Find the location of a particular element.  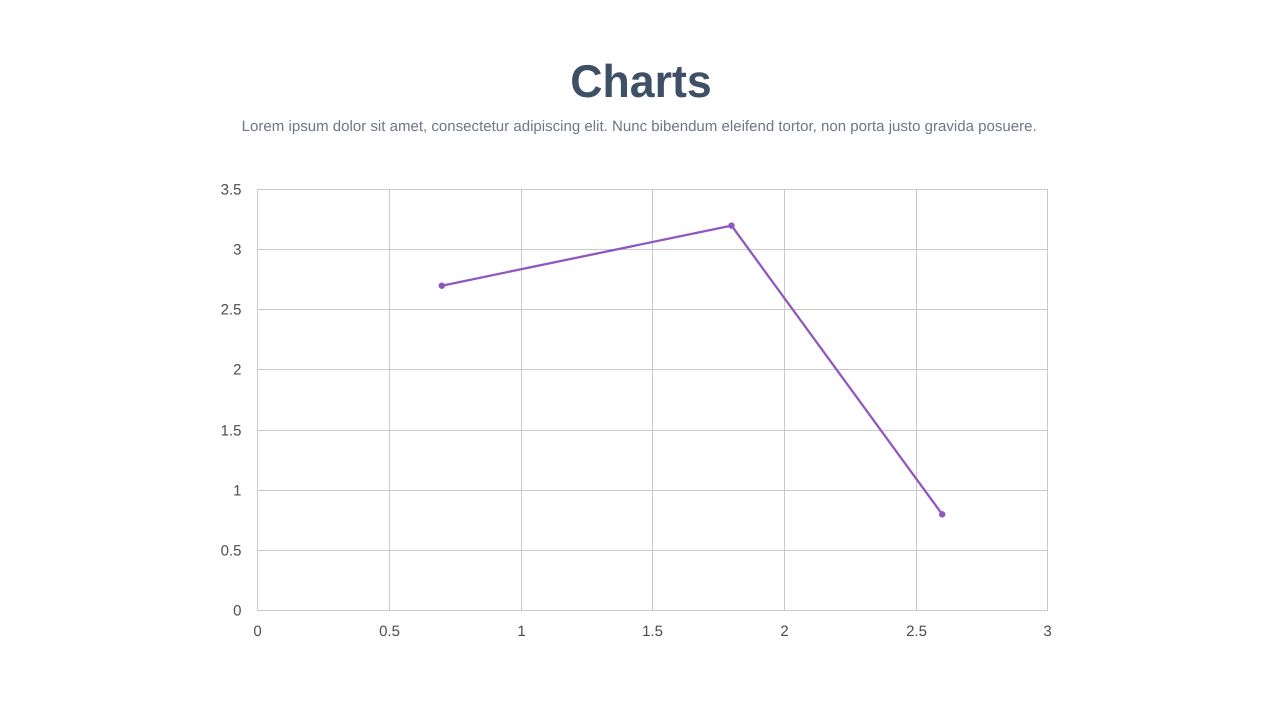

svg-text: Charts is located at coordinates (640, 81).